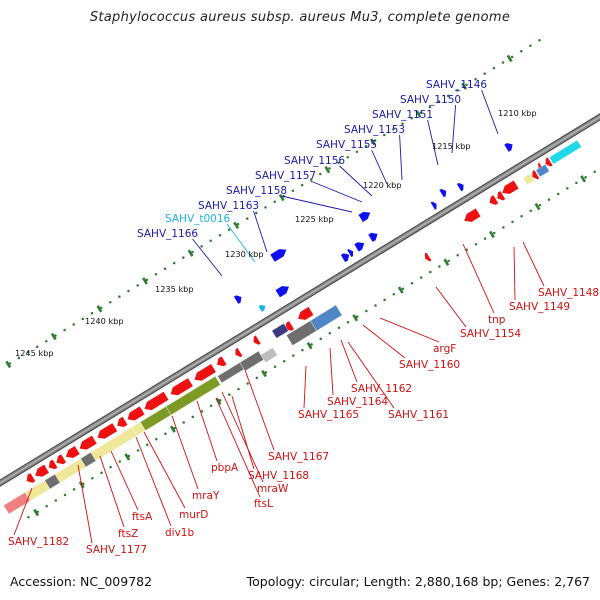 The width and height of the screenshot is (600, 600). What do you see at coordinates (402, 115) in the screenshot?
I see `forward-gene-label: SAHV_1151` at bounding box center [402, 115].